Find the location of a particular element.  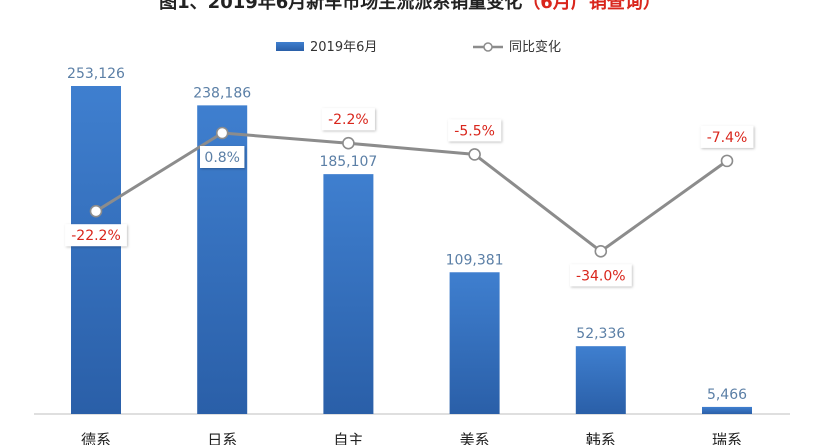

yoy-label-3: -2.2% is located at coordinates (348, 120).